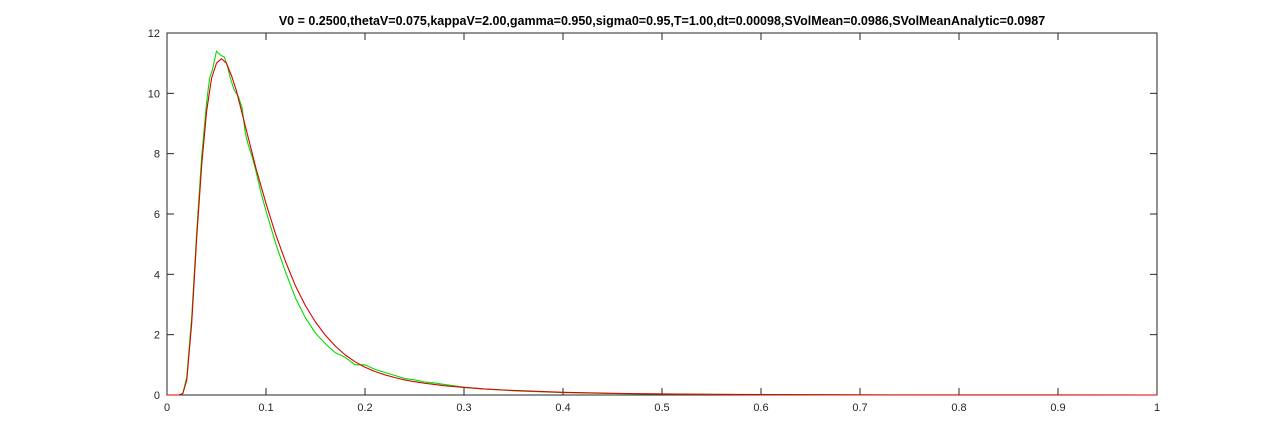 The width and height of the screenshot is (1280, 443). I want to click on x-tick-label: 0.7, so click(859, 408).